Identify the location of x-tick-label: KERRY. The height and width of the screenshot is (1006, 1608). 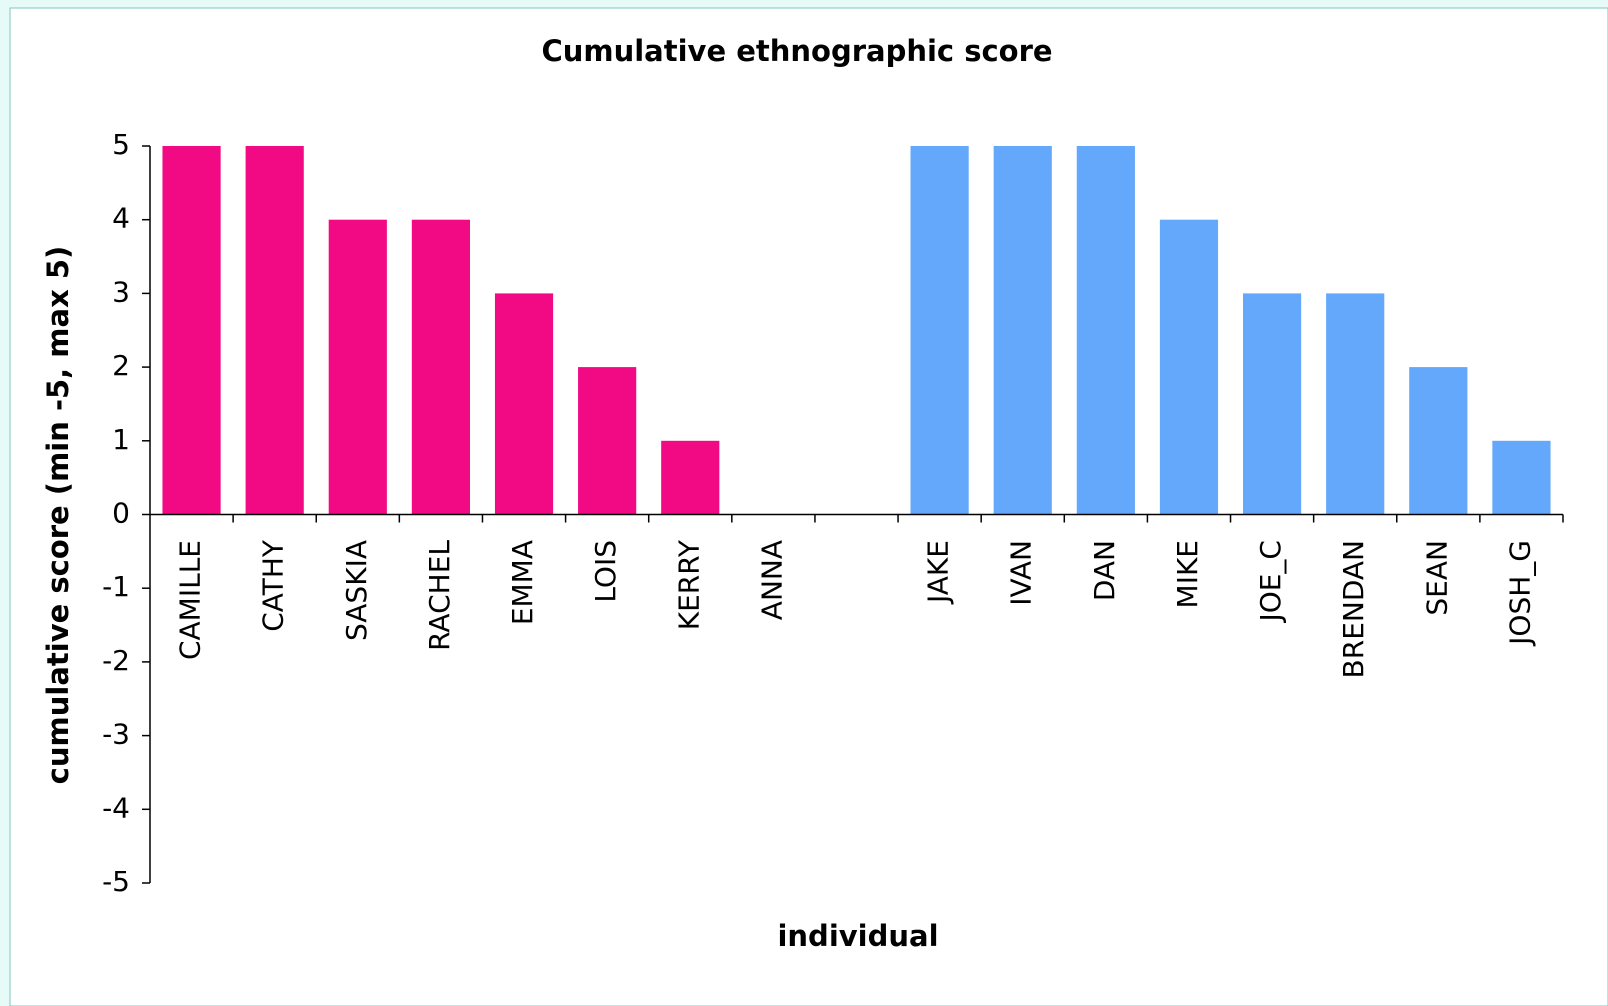
(688, 584).